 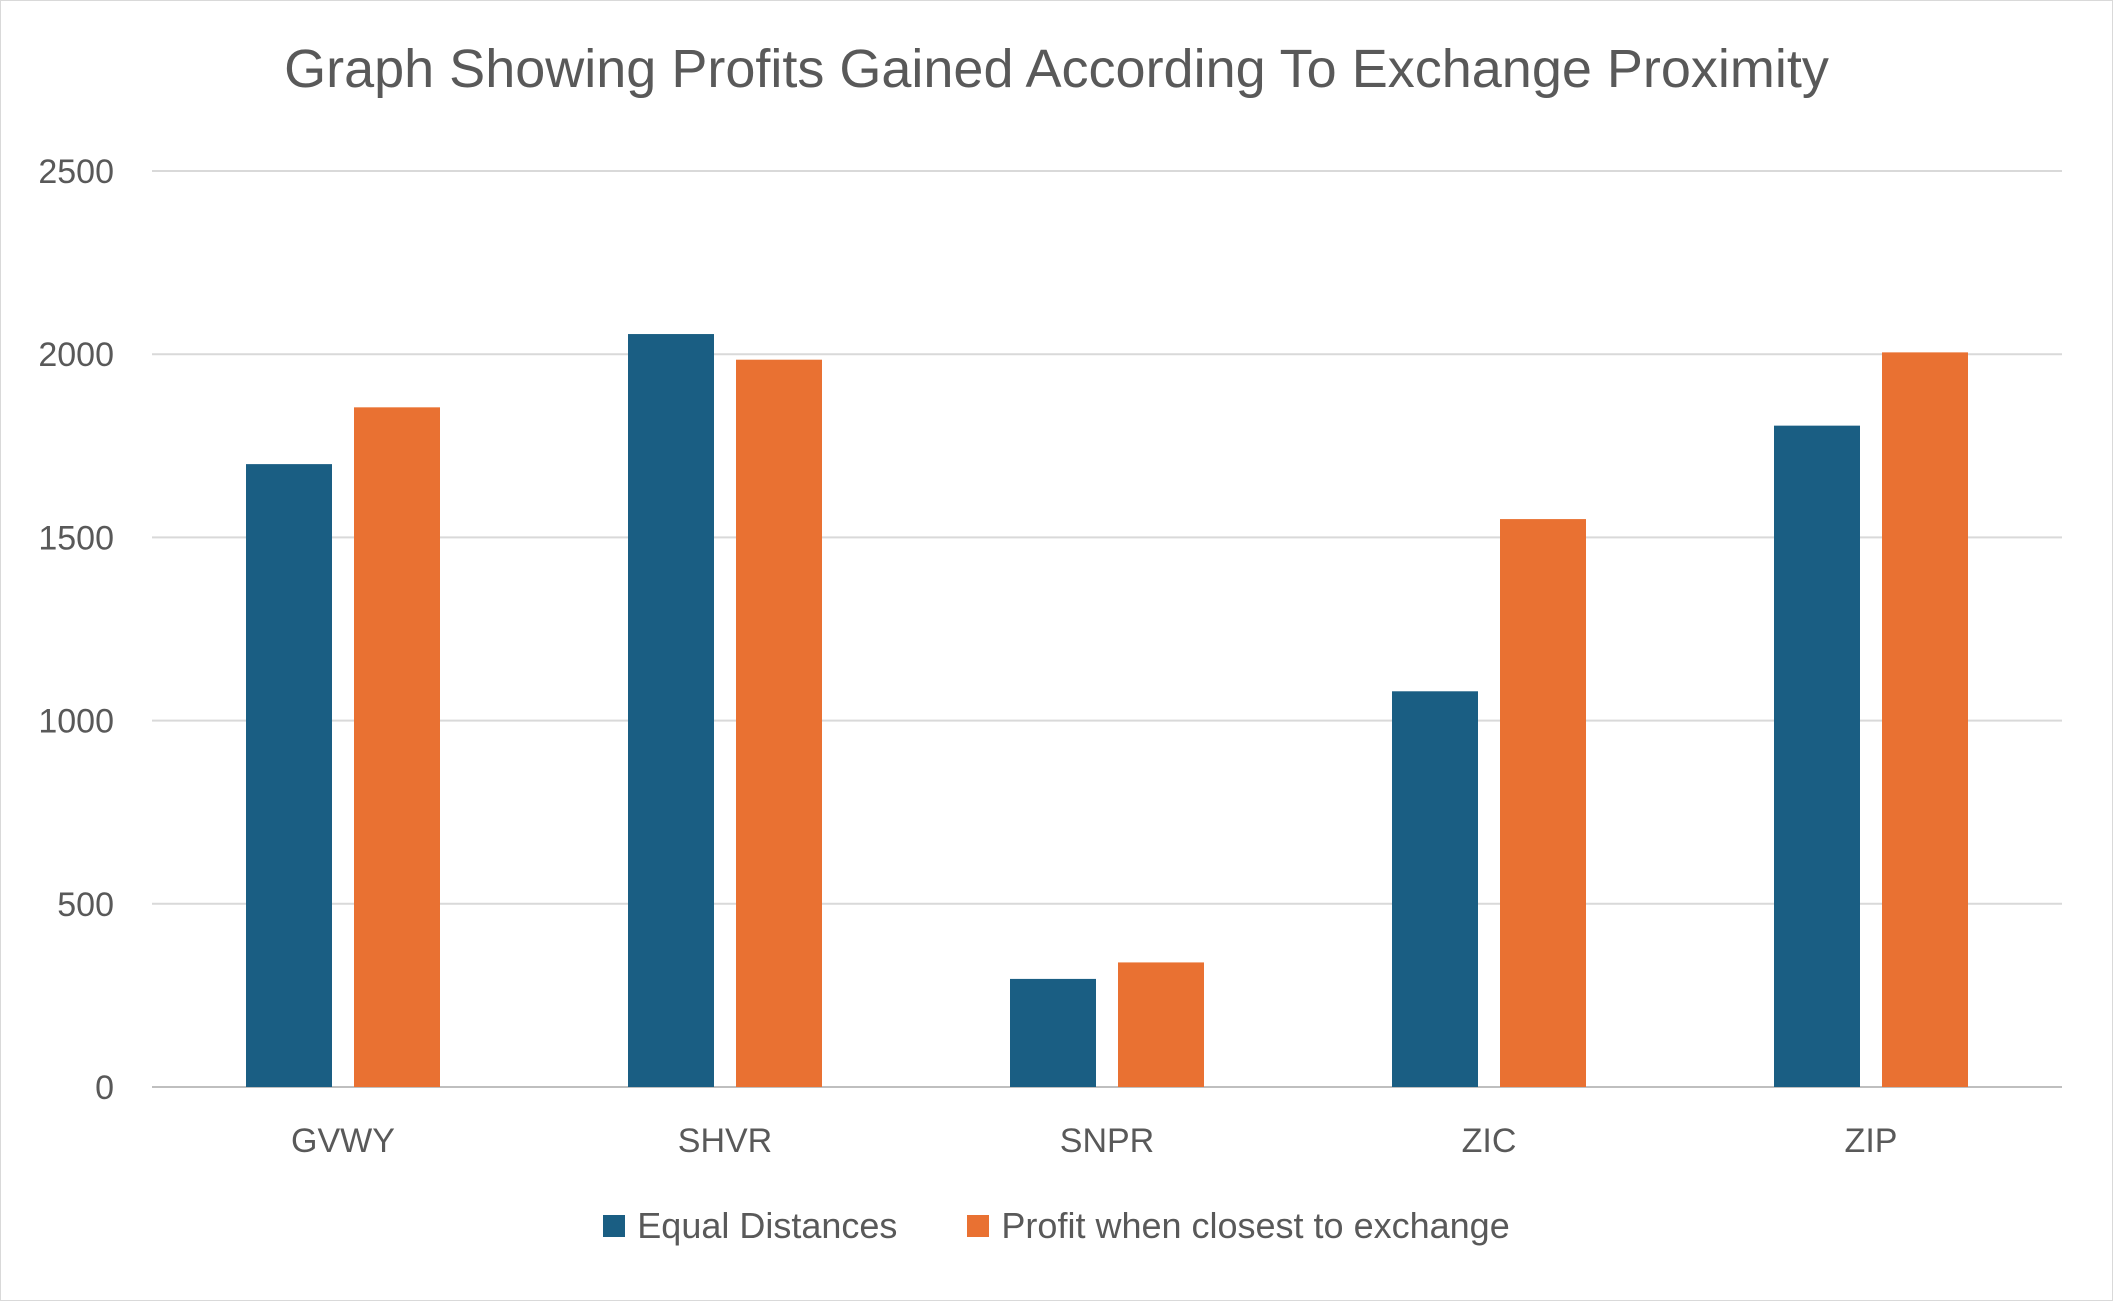 I want to click on legend-item-series-1: Profit when closest to exchange, so click(x=1238, y=1226).